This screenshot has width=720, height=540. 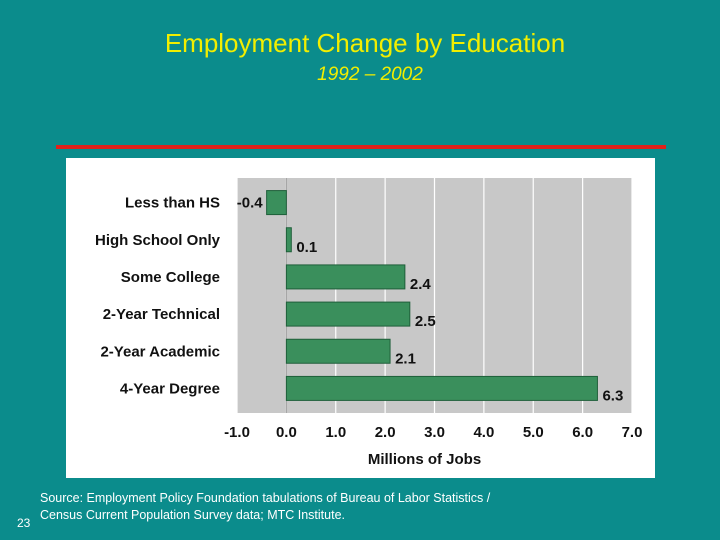 What do you see at coordinates (172, 203) in the screenshot?
I see `category-label: Less than HS` at bounding box center [172, 203].